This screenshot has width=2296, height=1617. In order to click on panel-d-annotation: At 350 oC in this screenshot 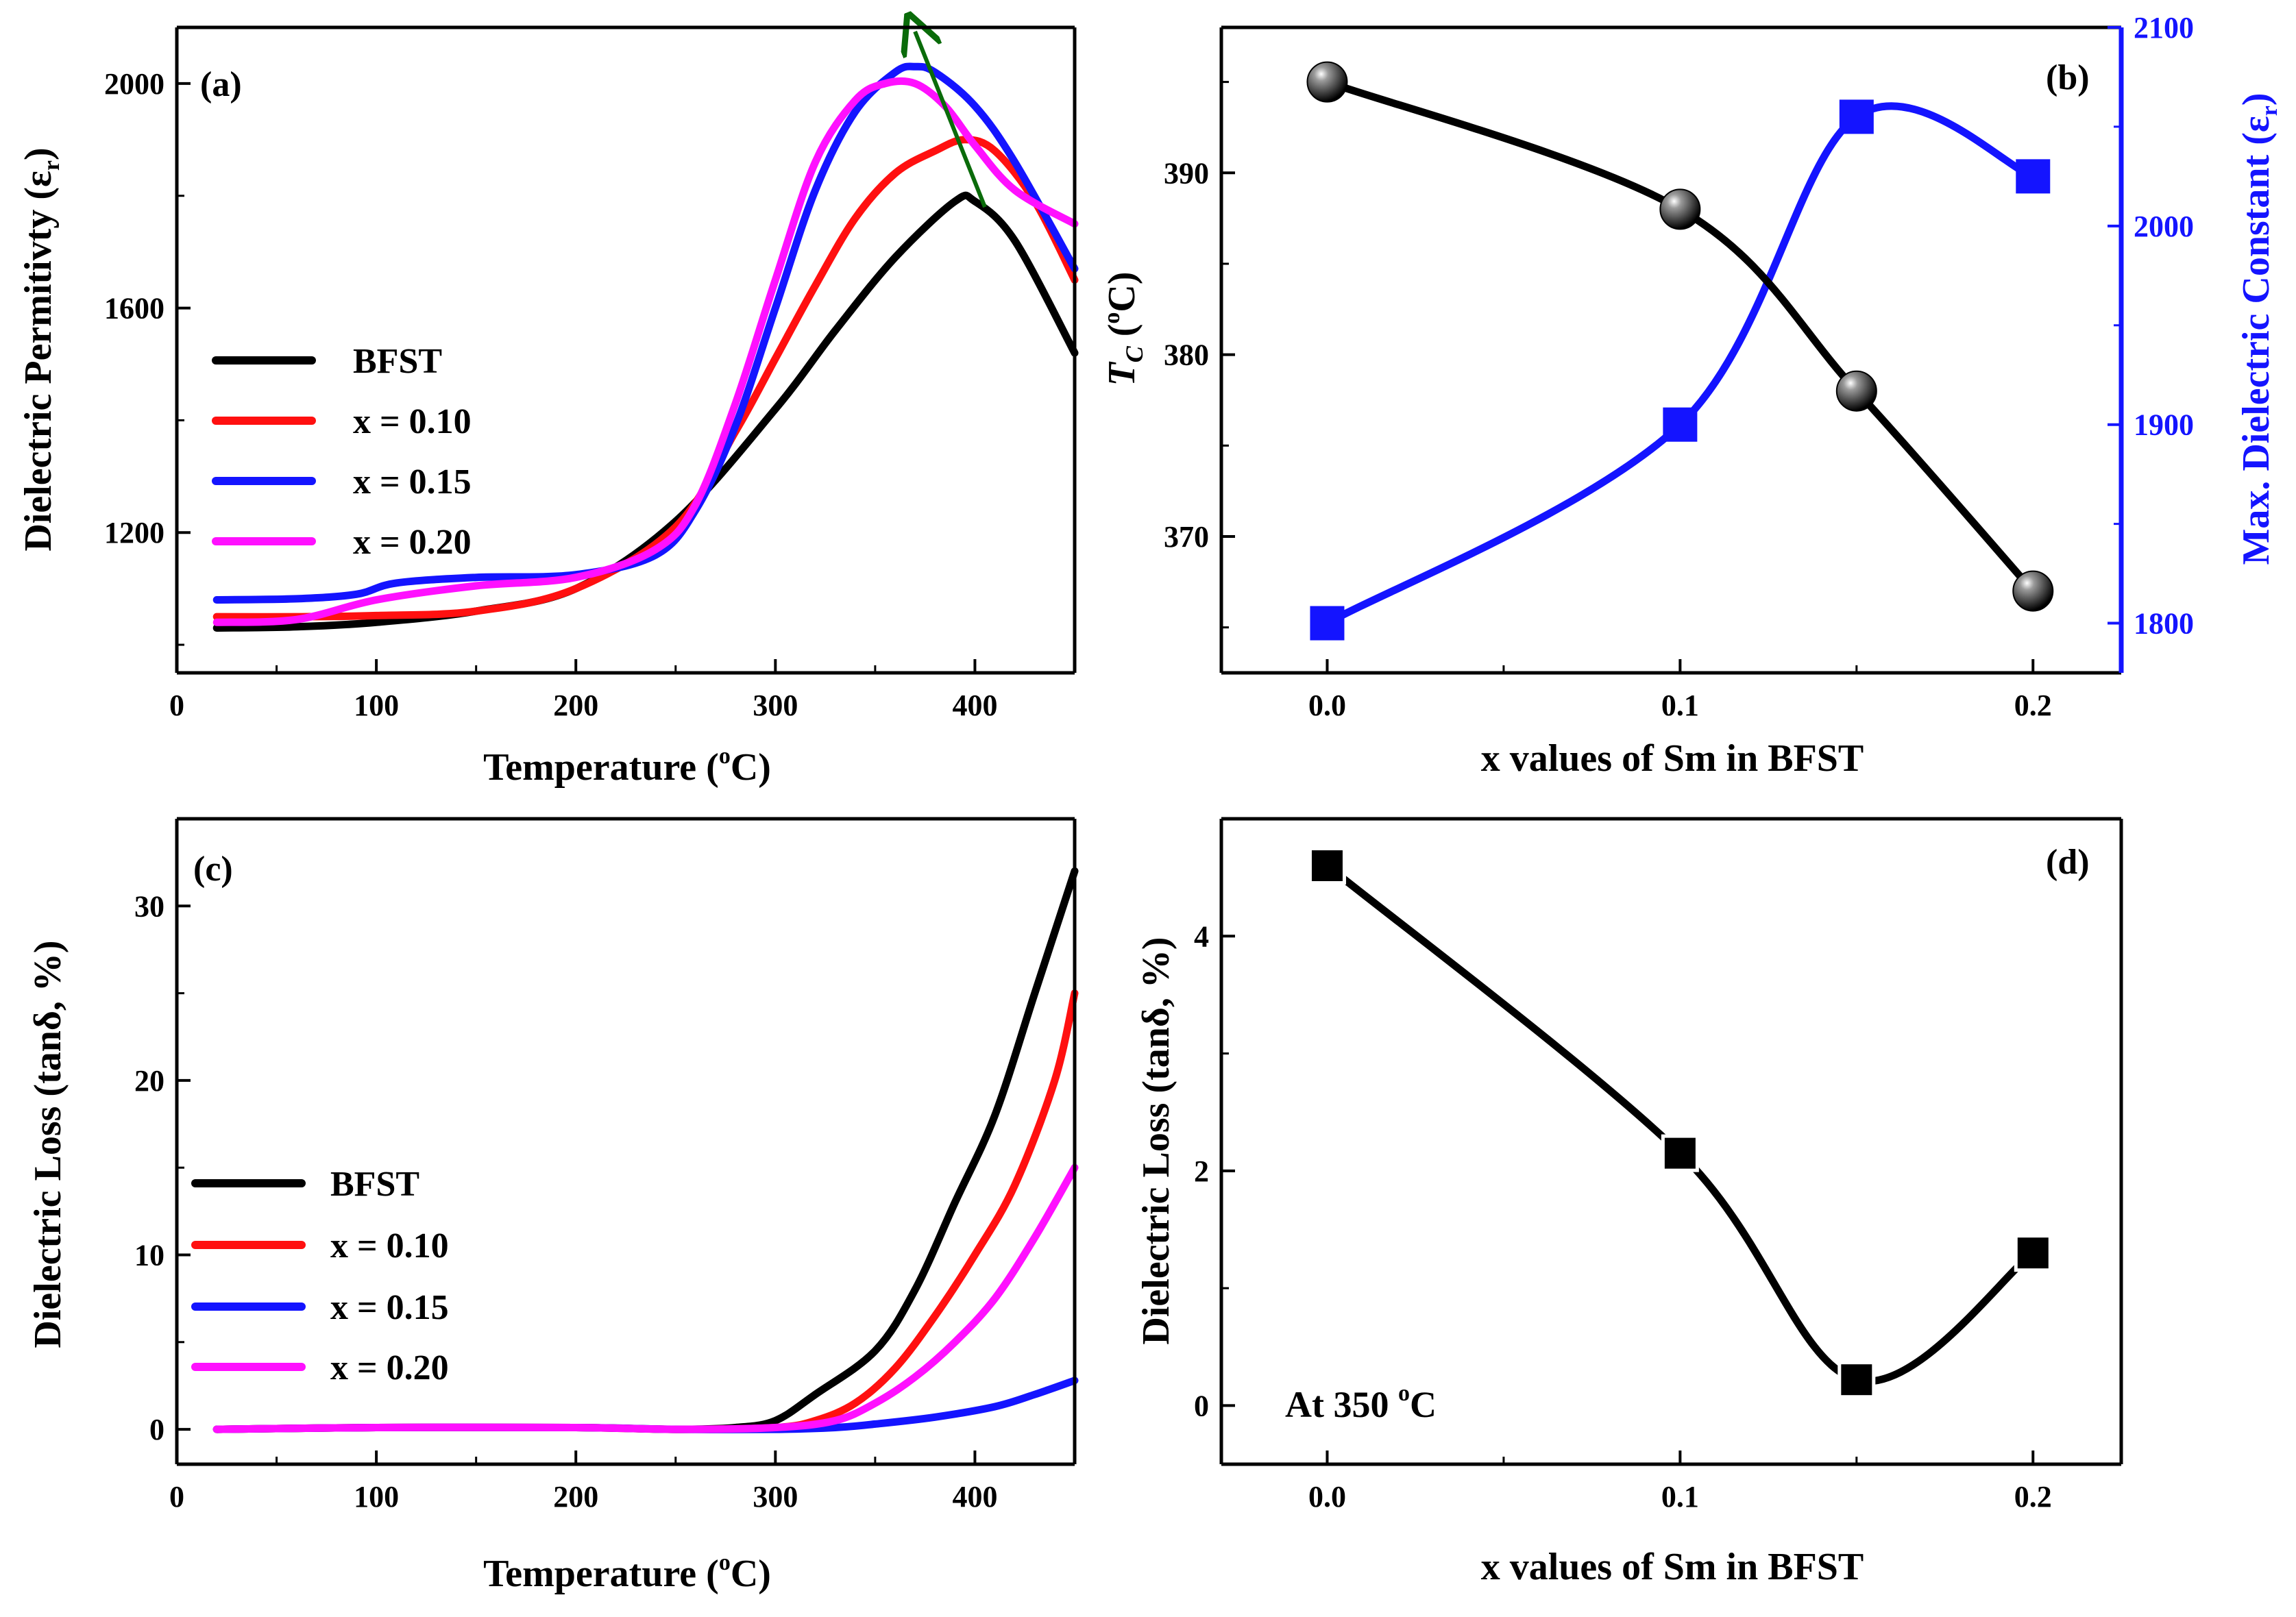, I will do `click(1361, 1403)`.